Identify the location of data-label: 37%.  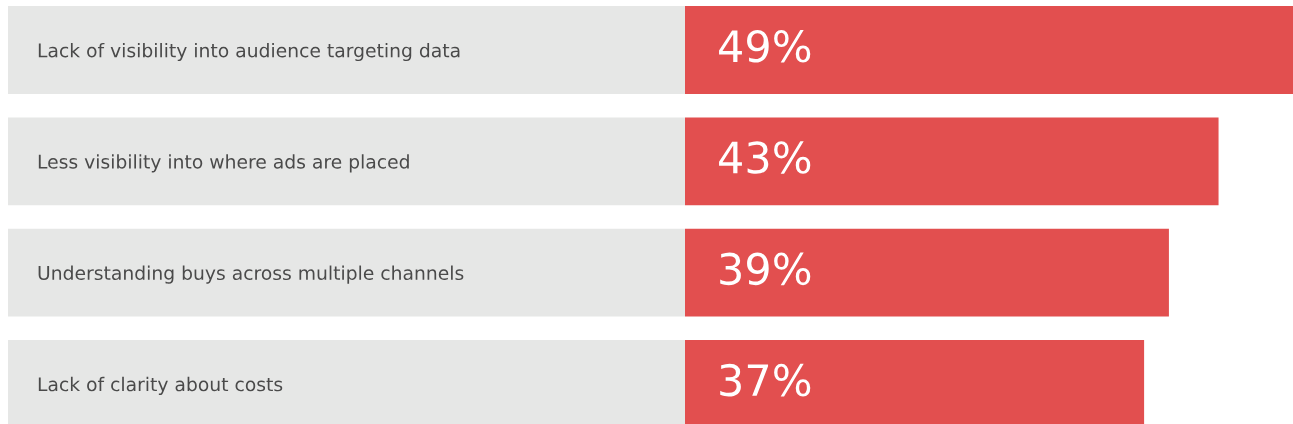
(765, 380).